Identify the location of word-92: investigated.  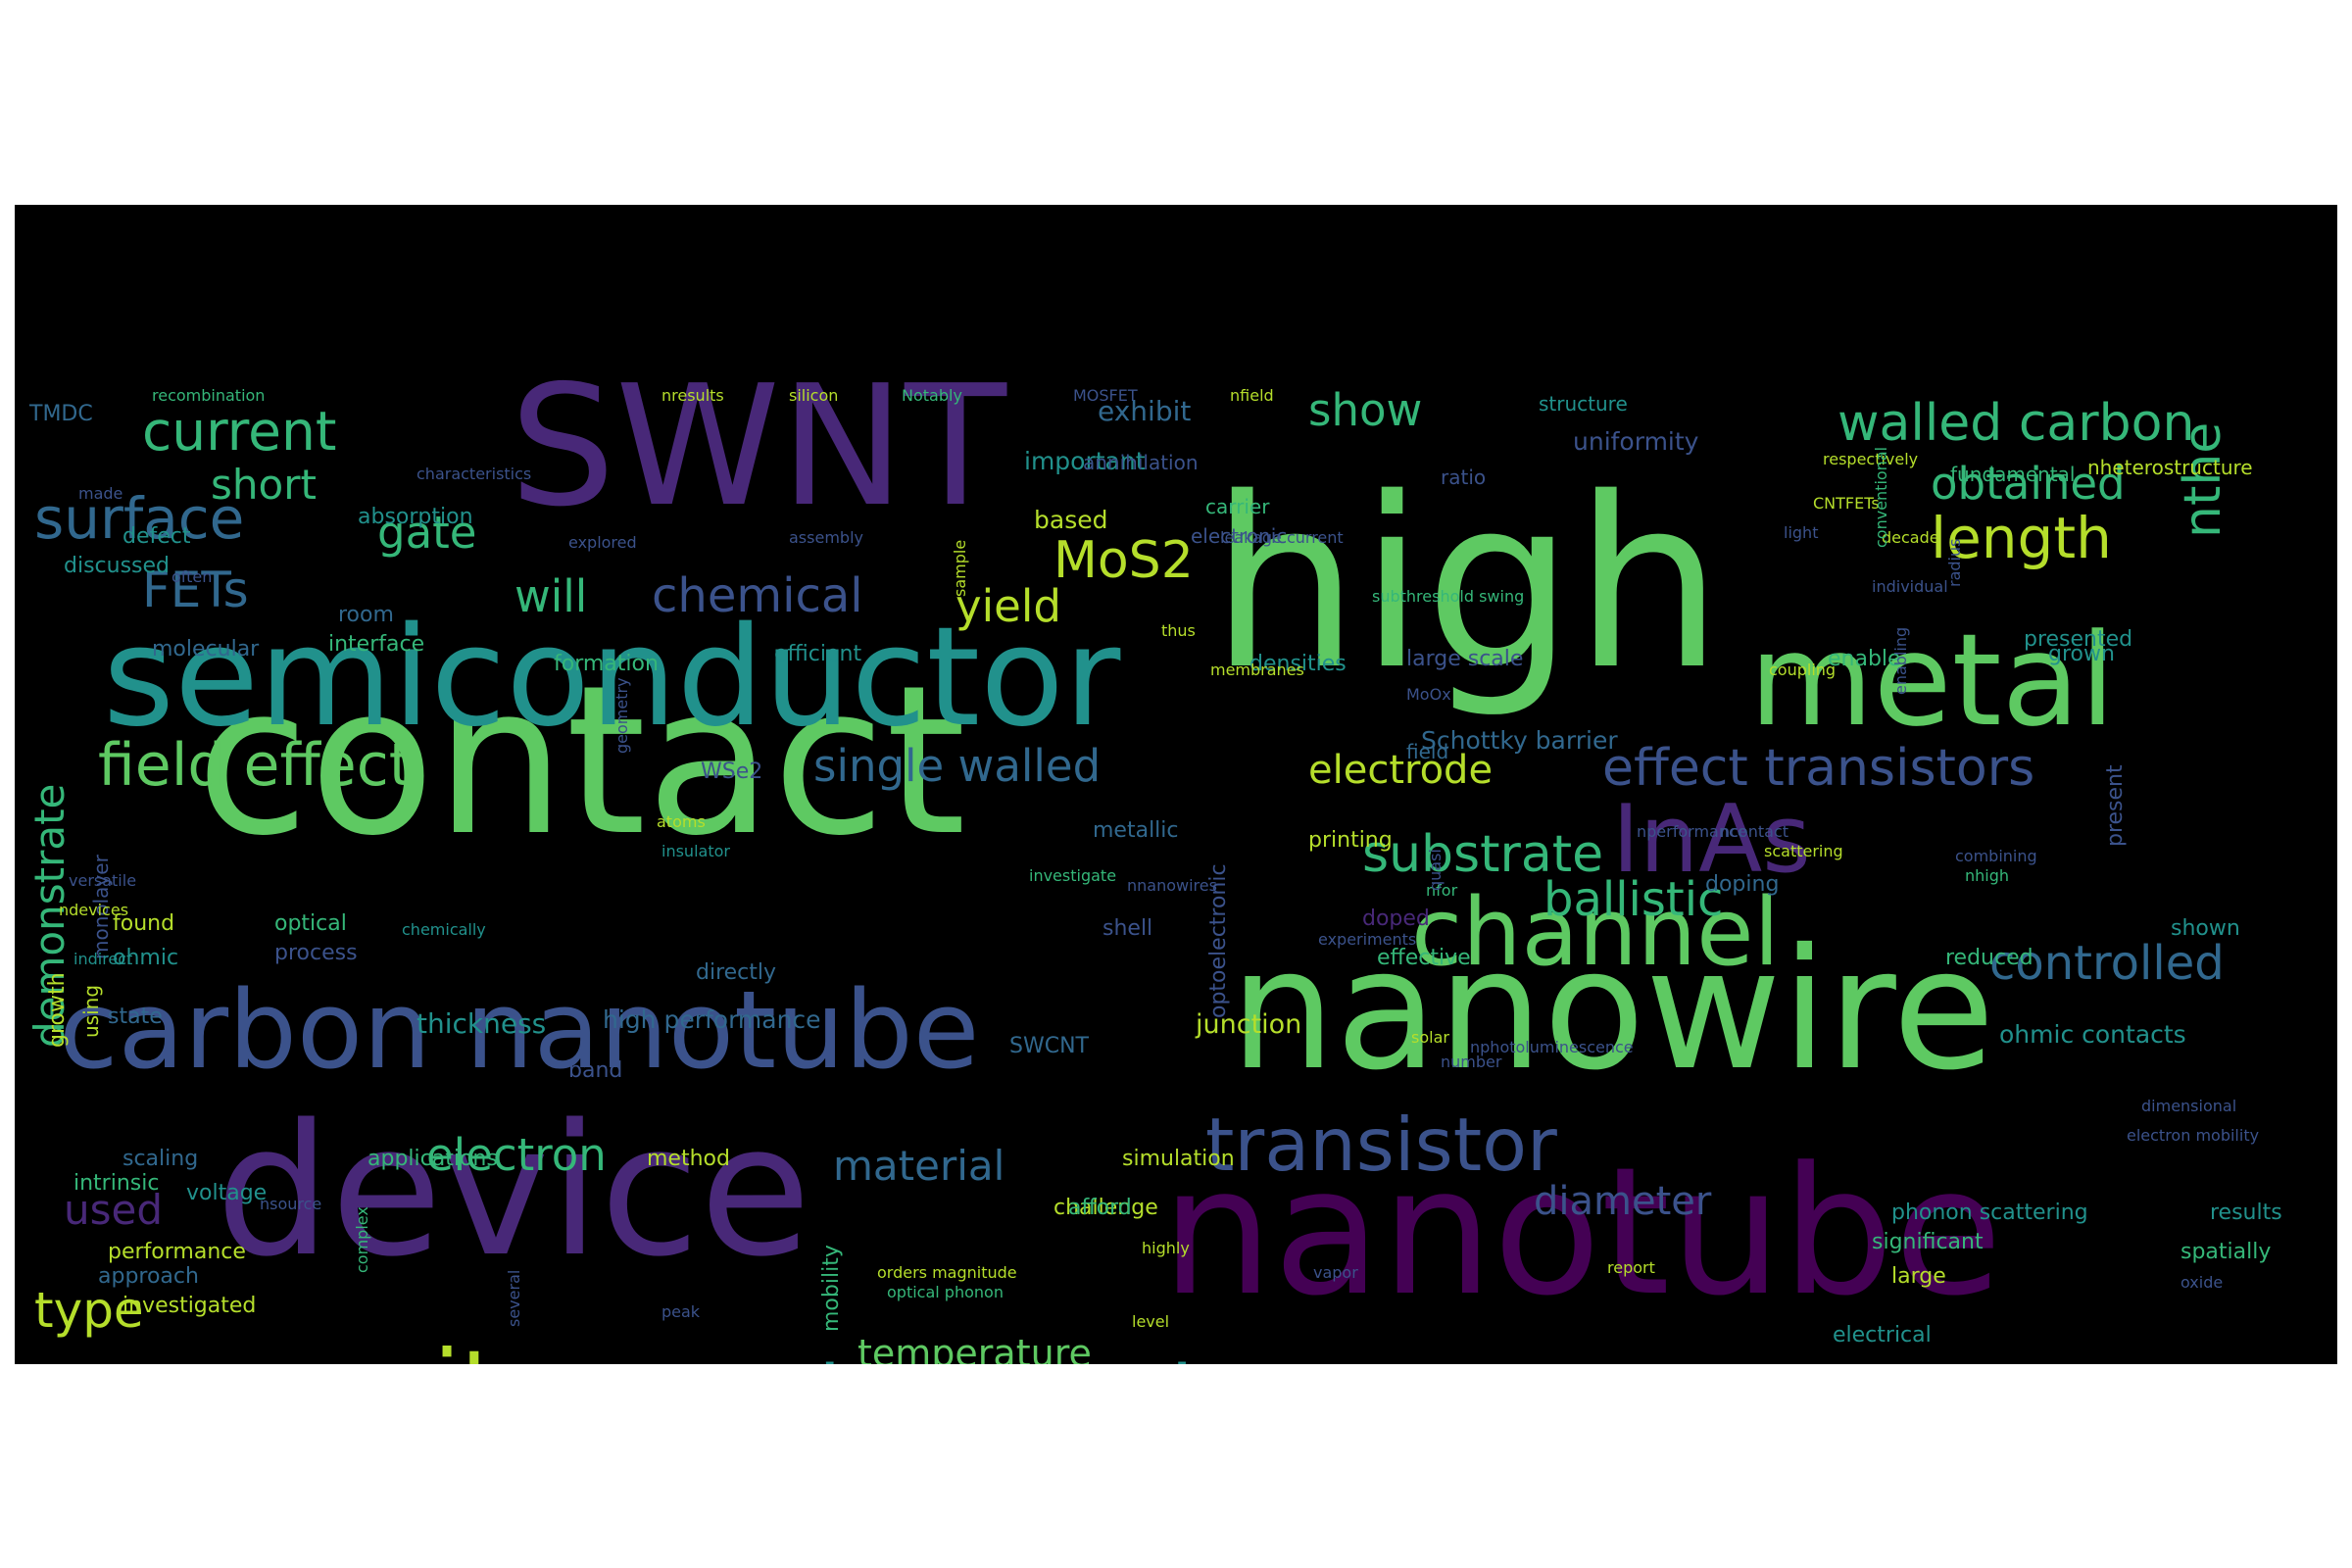
(189, 1306).